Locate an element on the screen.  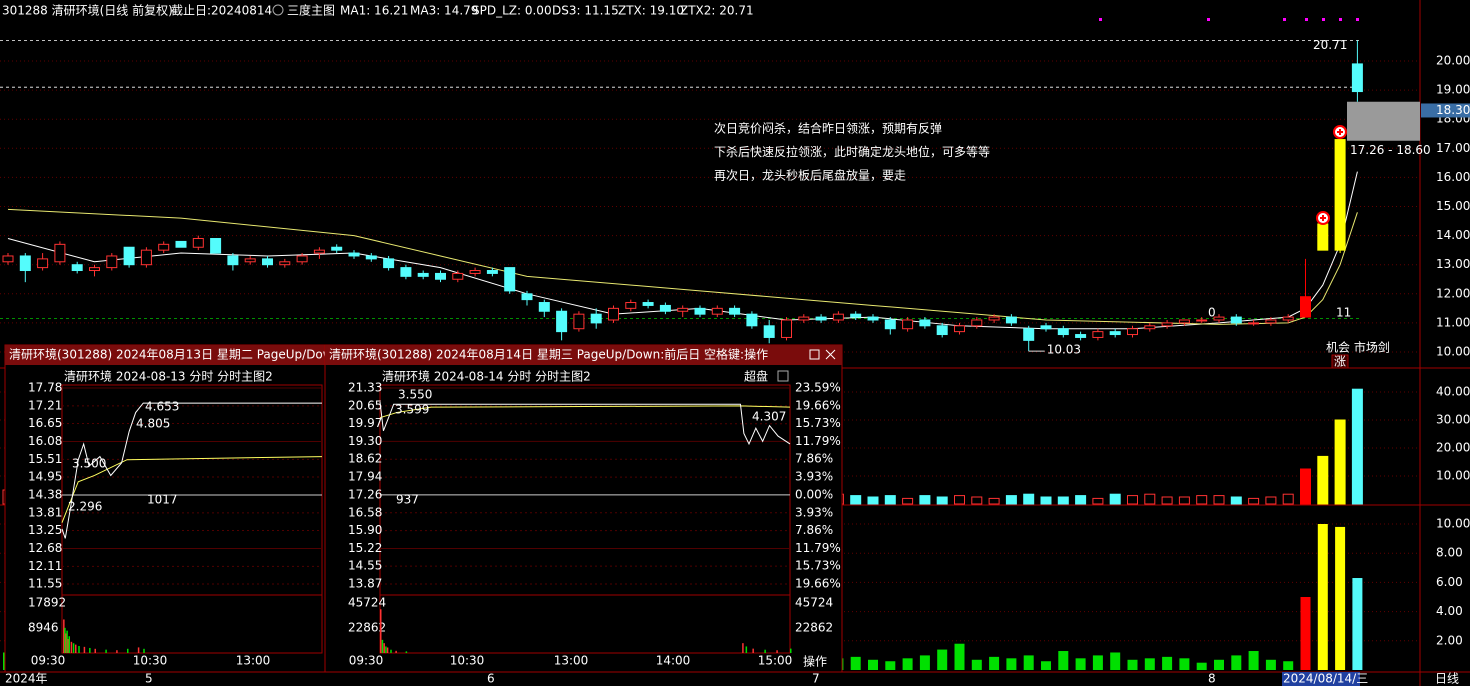
price-tick-label: 16.08 is located at coordinates (45, 441).